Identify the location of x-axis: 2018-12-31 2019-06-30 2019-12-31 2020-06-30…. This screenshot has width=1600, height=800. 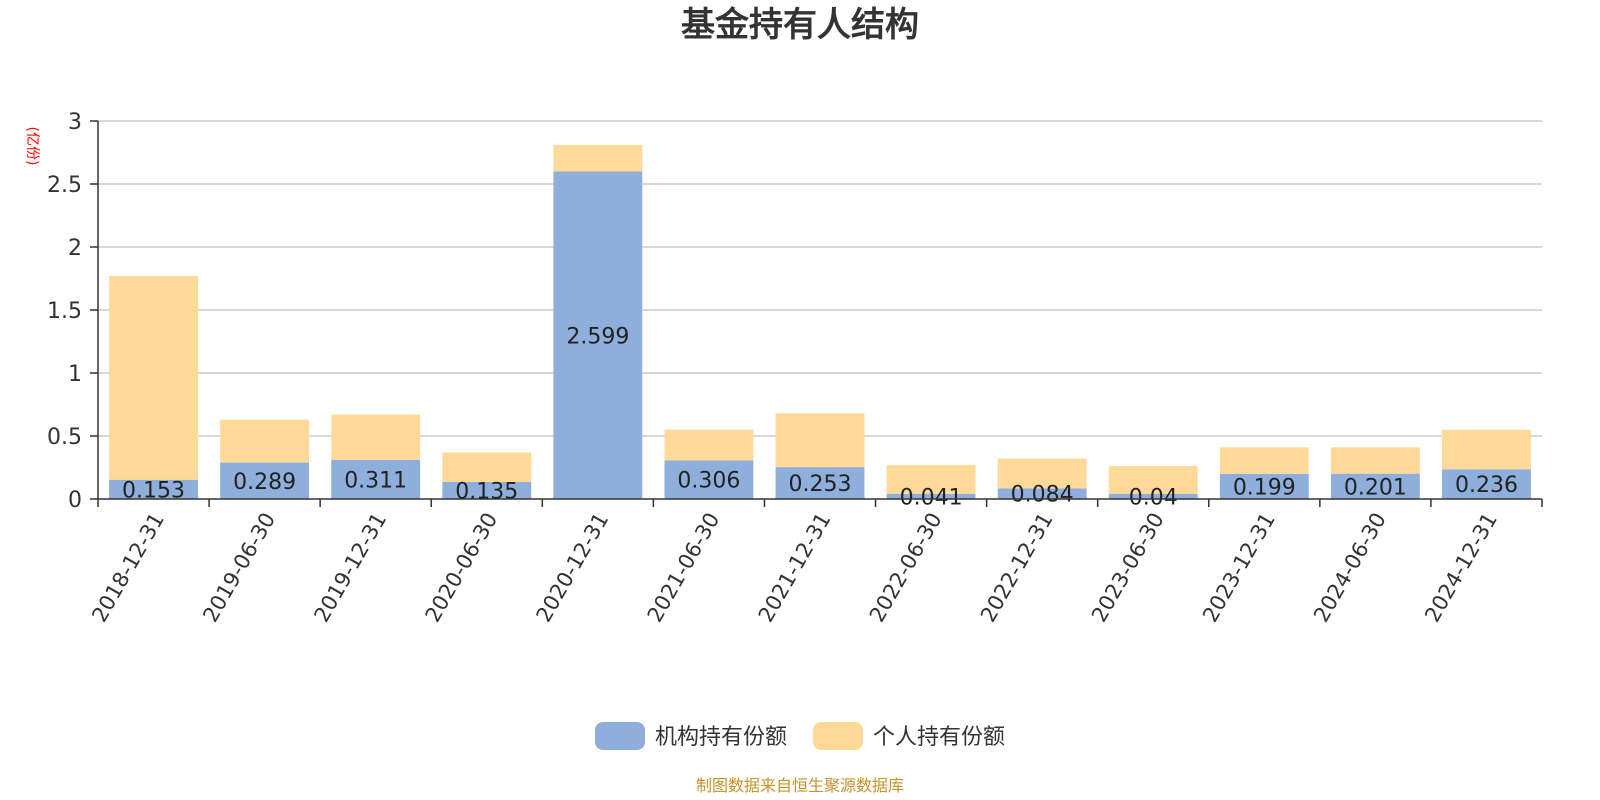
(815, 562).